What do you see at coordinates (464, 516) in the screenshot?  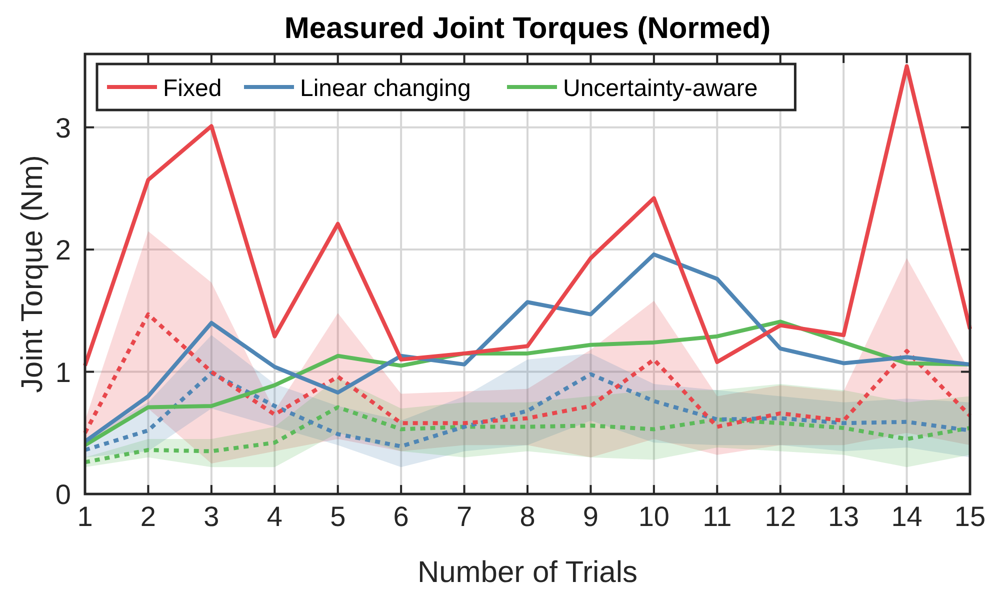 I see `x-tick-label: 7` at bounding box center [464, 516].